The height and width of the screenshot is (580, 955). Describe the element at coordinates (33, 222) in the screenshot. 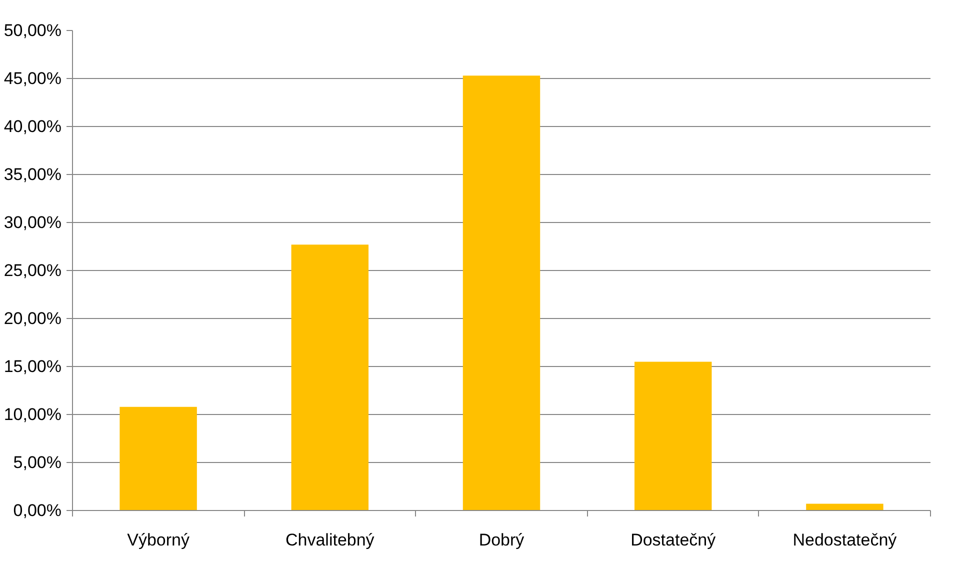

I see `y-tick-label: 30,00%` at that location.